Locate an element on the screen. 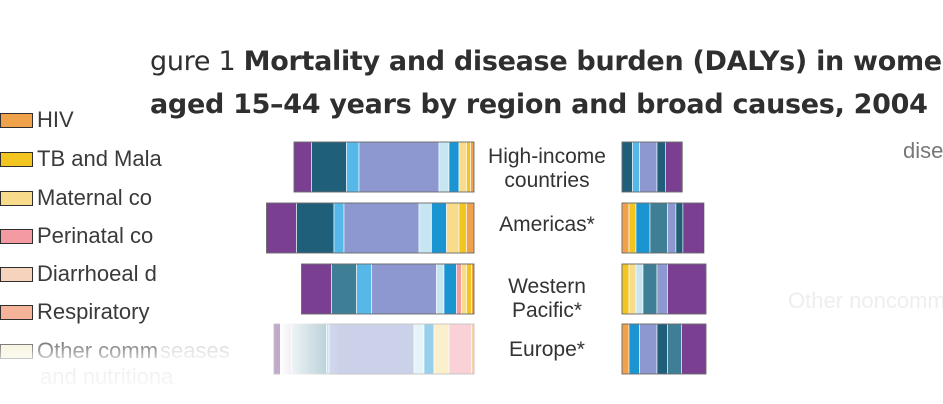 The width and height of the screenshot is (943, 404). legend-label: Respiratory is located at coordinates (93, 311).